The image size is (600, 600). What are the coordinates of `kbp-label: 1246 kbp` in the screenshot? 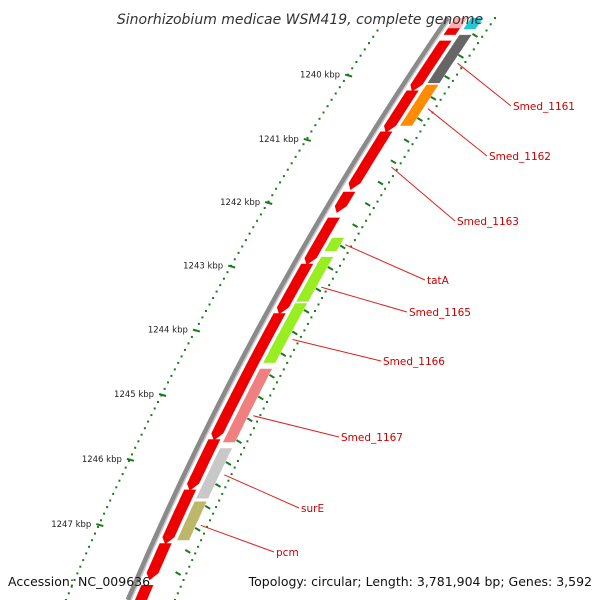 It's located at (102, 460).